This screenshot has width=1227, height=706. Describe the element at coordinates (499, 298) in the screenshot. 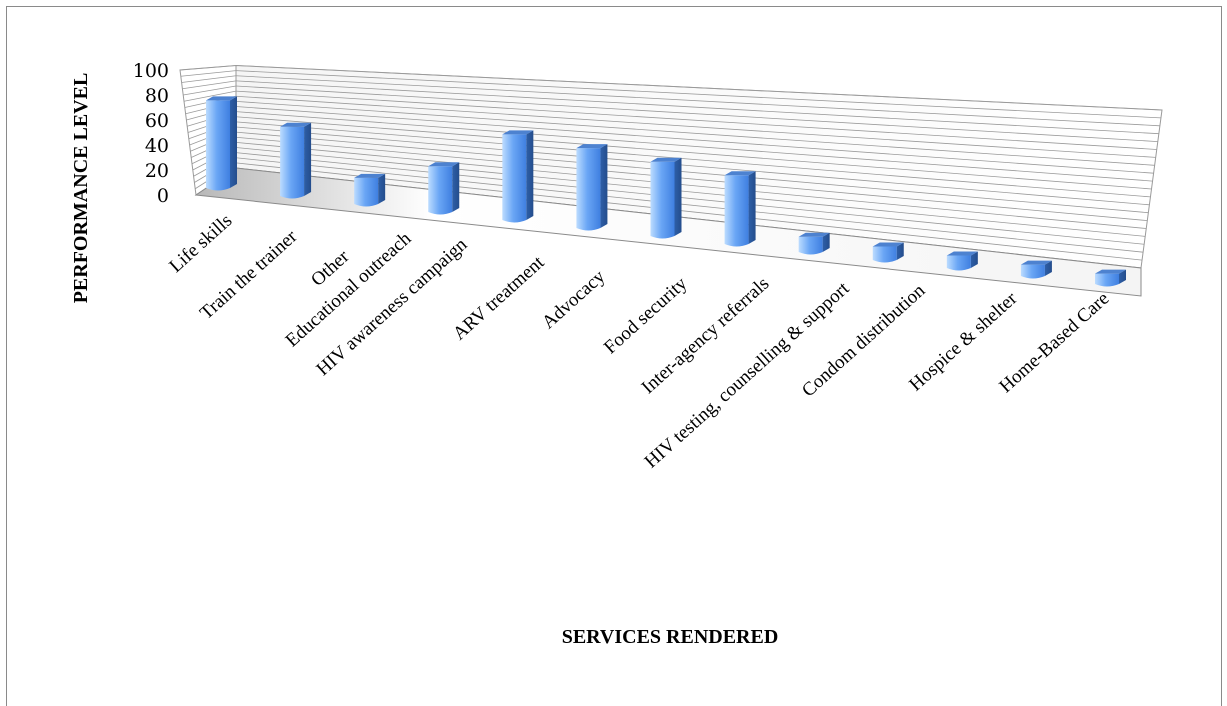

I see `category-label: ARV treatment` at that location.